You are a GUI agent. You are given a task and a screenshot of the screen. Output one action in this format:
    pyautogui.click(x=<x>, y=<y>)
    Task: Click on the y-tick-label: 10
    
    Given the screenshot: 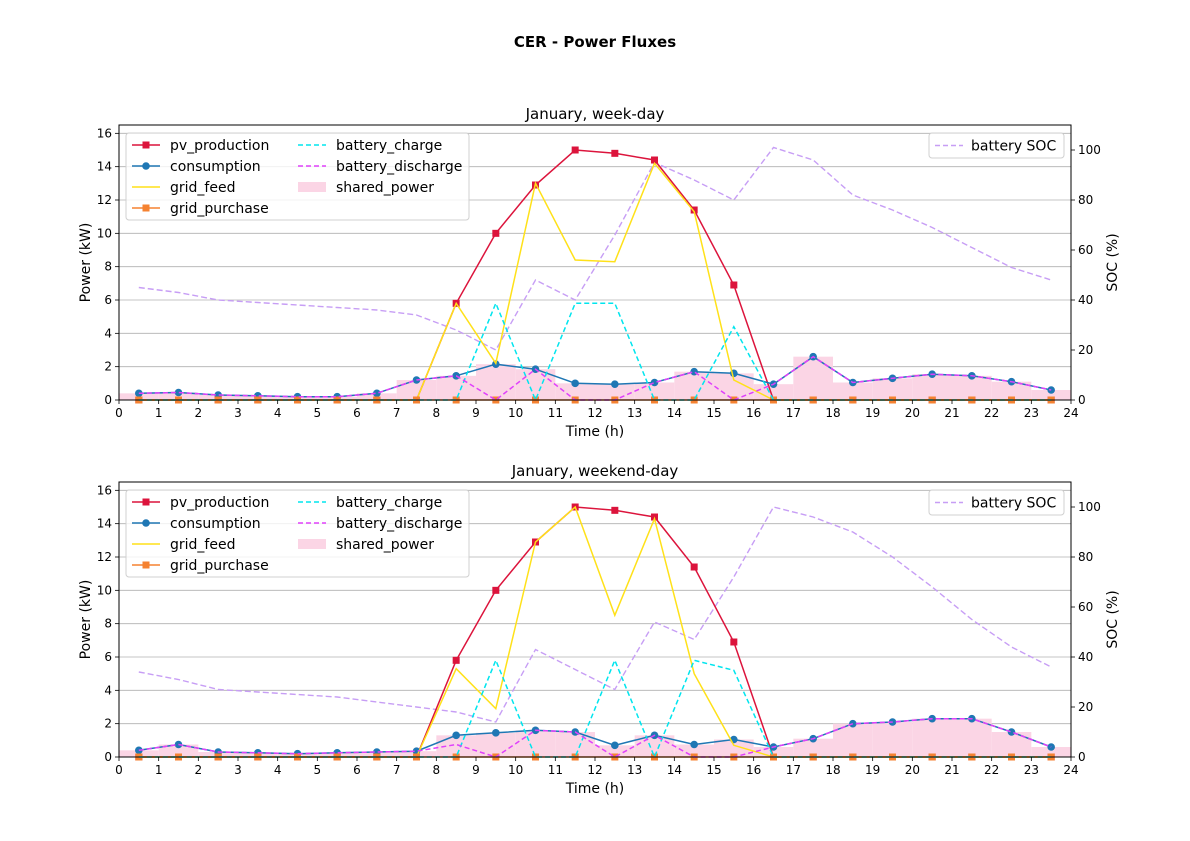 What is the action you would take?
    pyautogui.click(x=104, y=590)
    